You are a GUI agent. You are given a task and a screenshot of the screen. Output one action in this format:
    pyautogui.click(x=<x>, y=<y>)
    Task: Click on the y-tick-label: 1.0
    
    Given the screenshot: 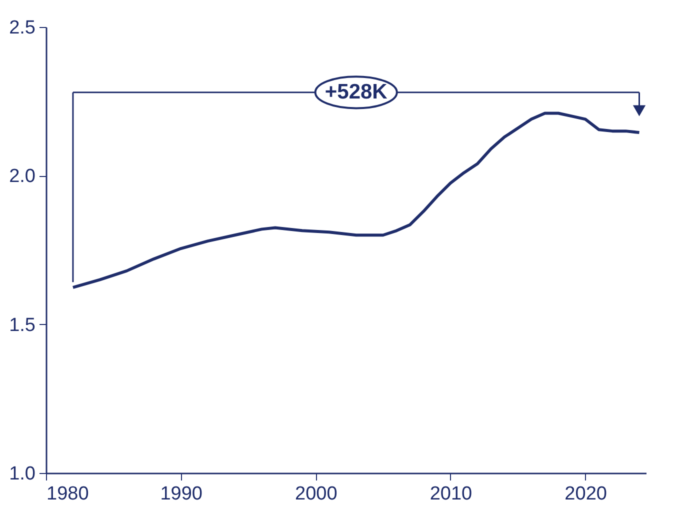 What is the action you would take?
    pyautogui.click(x=22, y=474)
    